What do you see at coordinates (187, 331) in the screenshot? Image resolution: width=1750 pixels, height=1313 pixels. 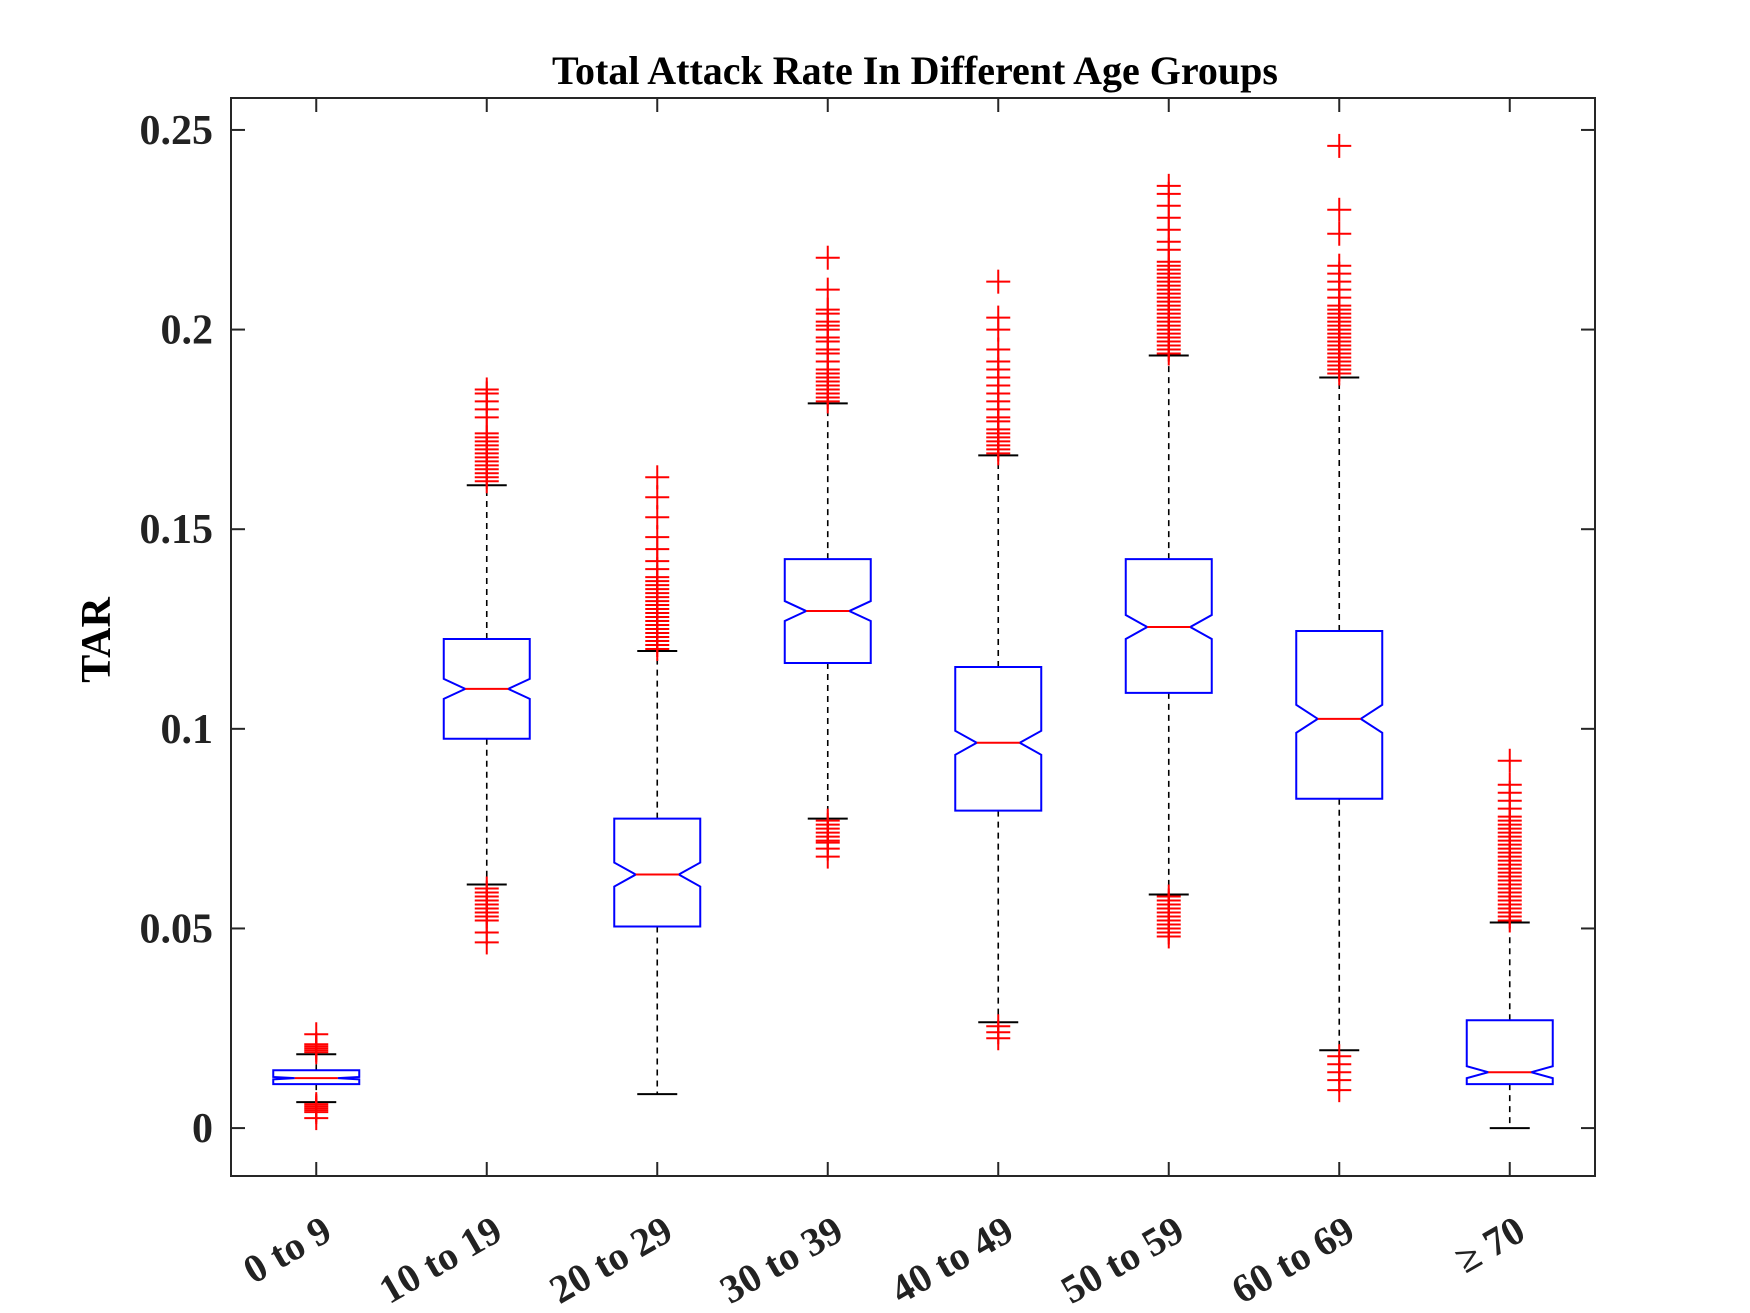 I see `y-tick-label: 0.2` at bounding box center [187, 331].